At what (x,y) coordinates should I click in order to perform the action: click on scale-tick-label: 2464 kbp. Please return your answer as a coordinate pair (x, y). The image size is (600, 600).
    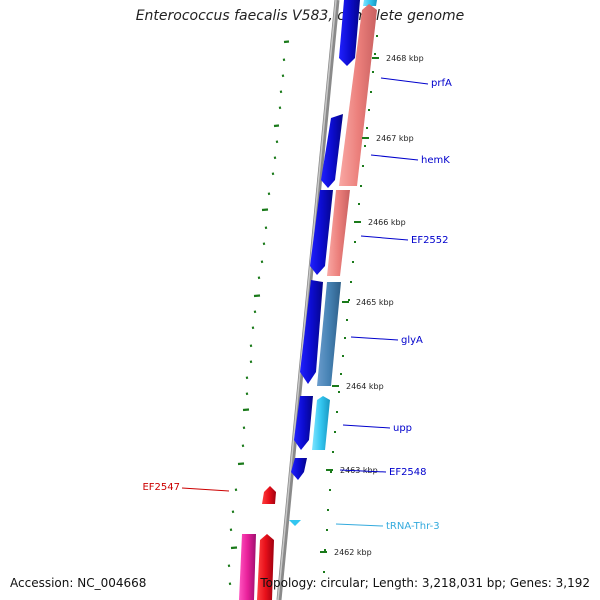
    Looking at the image, I should click on (365, 386).